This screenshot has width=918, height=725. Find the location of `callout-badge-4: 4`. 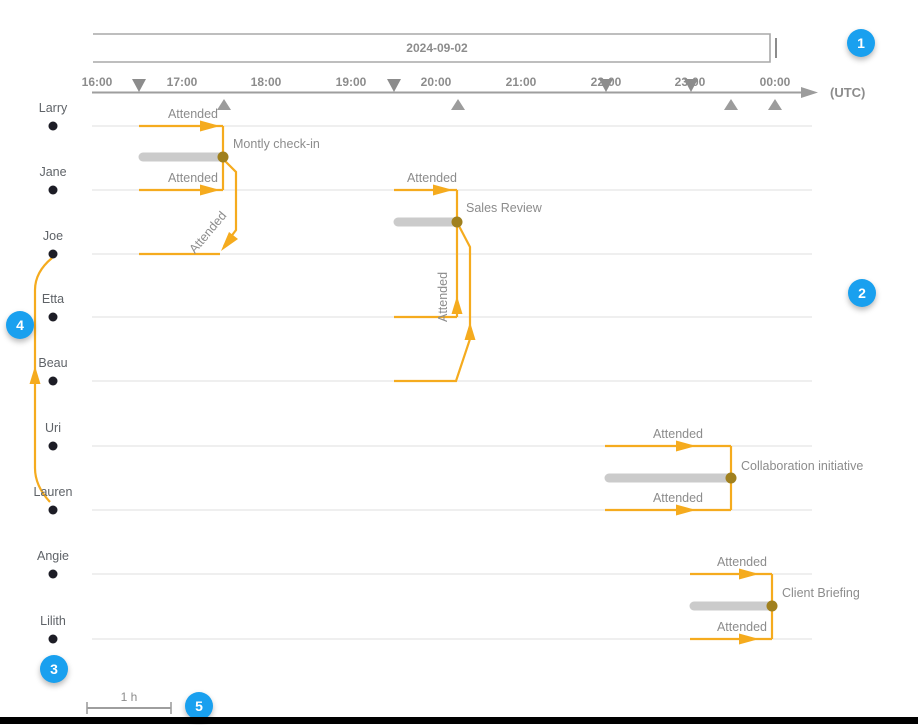

callout-badge-4: 4 is located at coordinates (20, 325).